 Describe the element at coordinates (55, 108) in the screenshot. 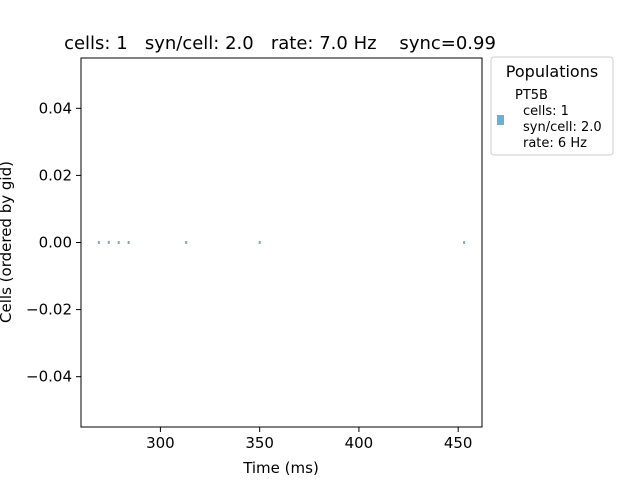

I see `y-tick-label: 0.04` at that location.